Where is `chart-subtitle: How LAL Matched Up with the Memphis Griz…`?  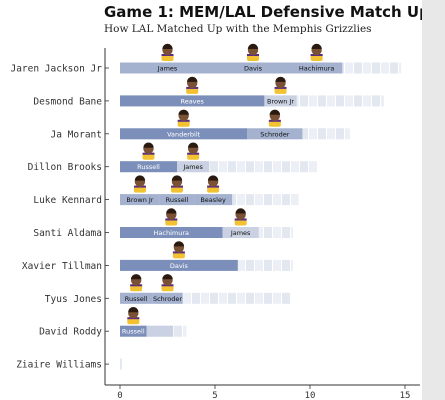 chart-subtitle: How LAL Matched Up with the Memphis Griz… is located at coordinates (238, 29).